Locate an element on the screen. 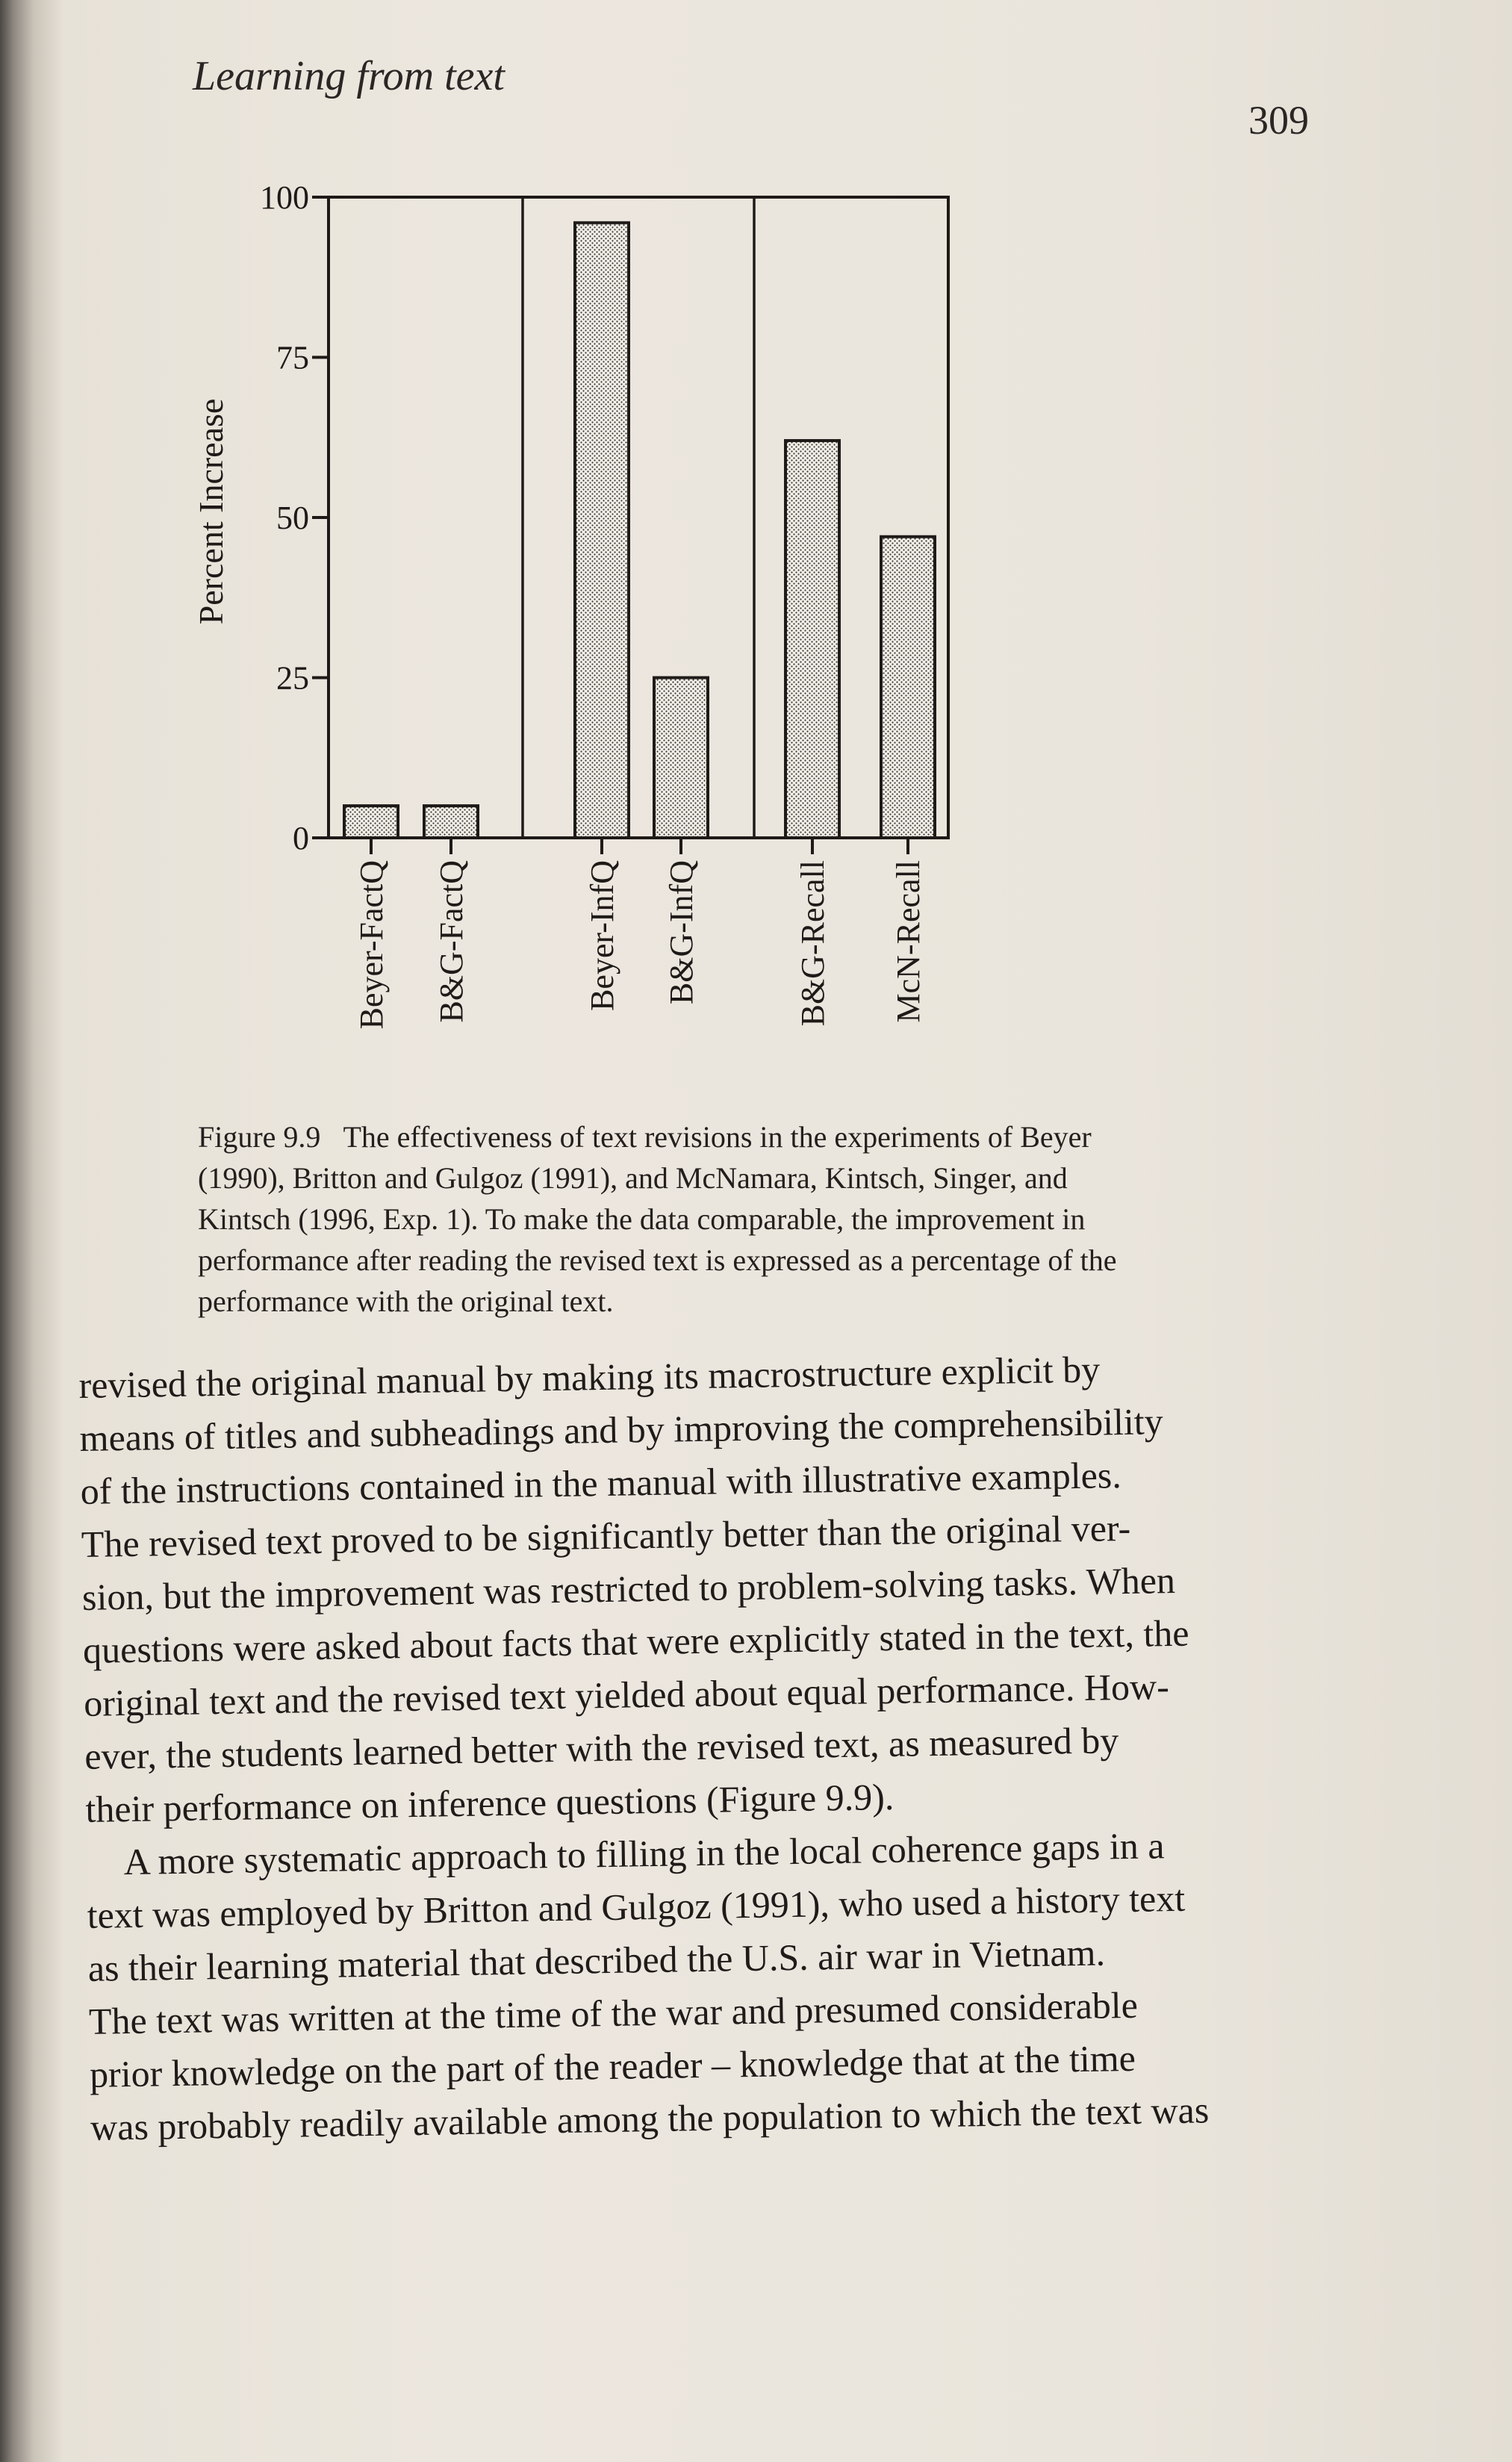  caption-label: Figure 9.9 is located at coordinates (259, 1137).